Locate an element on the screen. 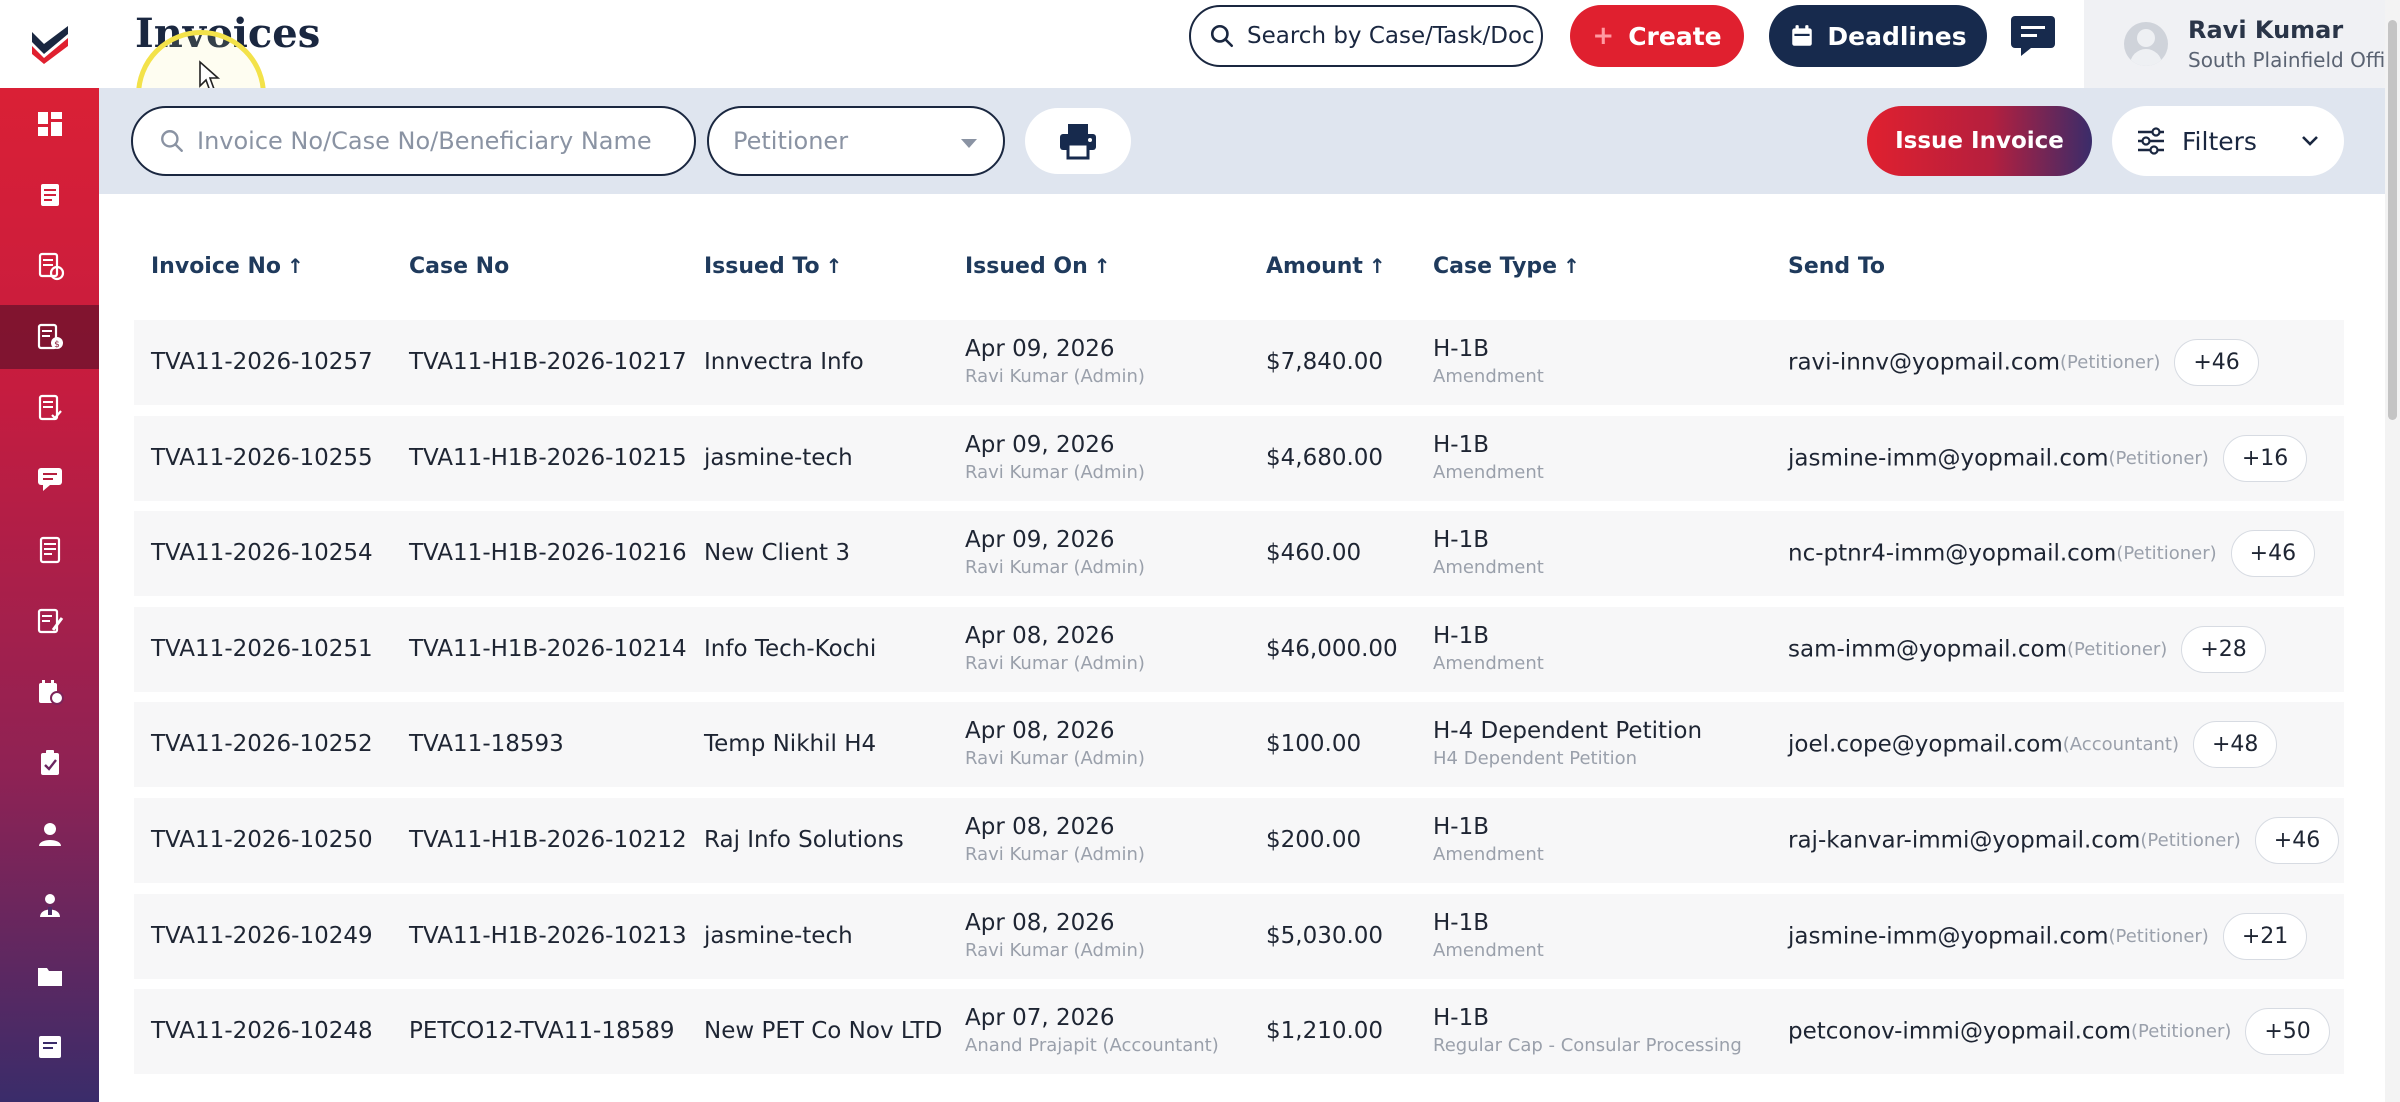 The width and height of the screenshot is (2400, 1102). sidebar: $ is located at coordinates (49, 551).